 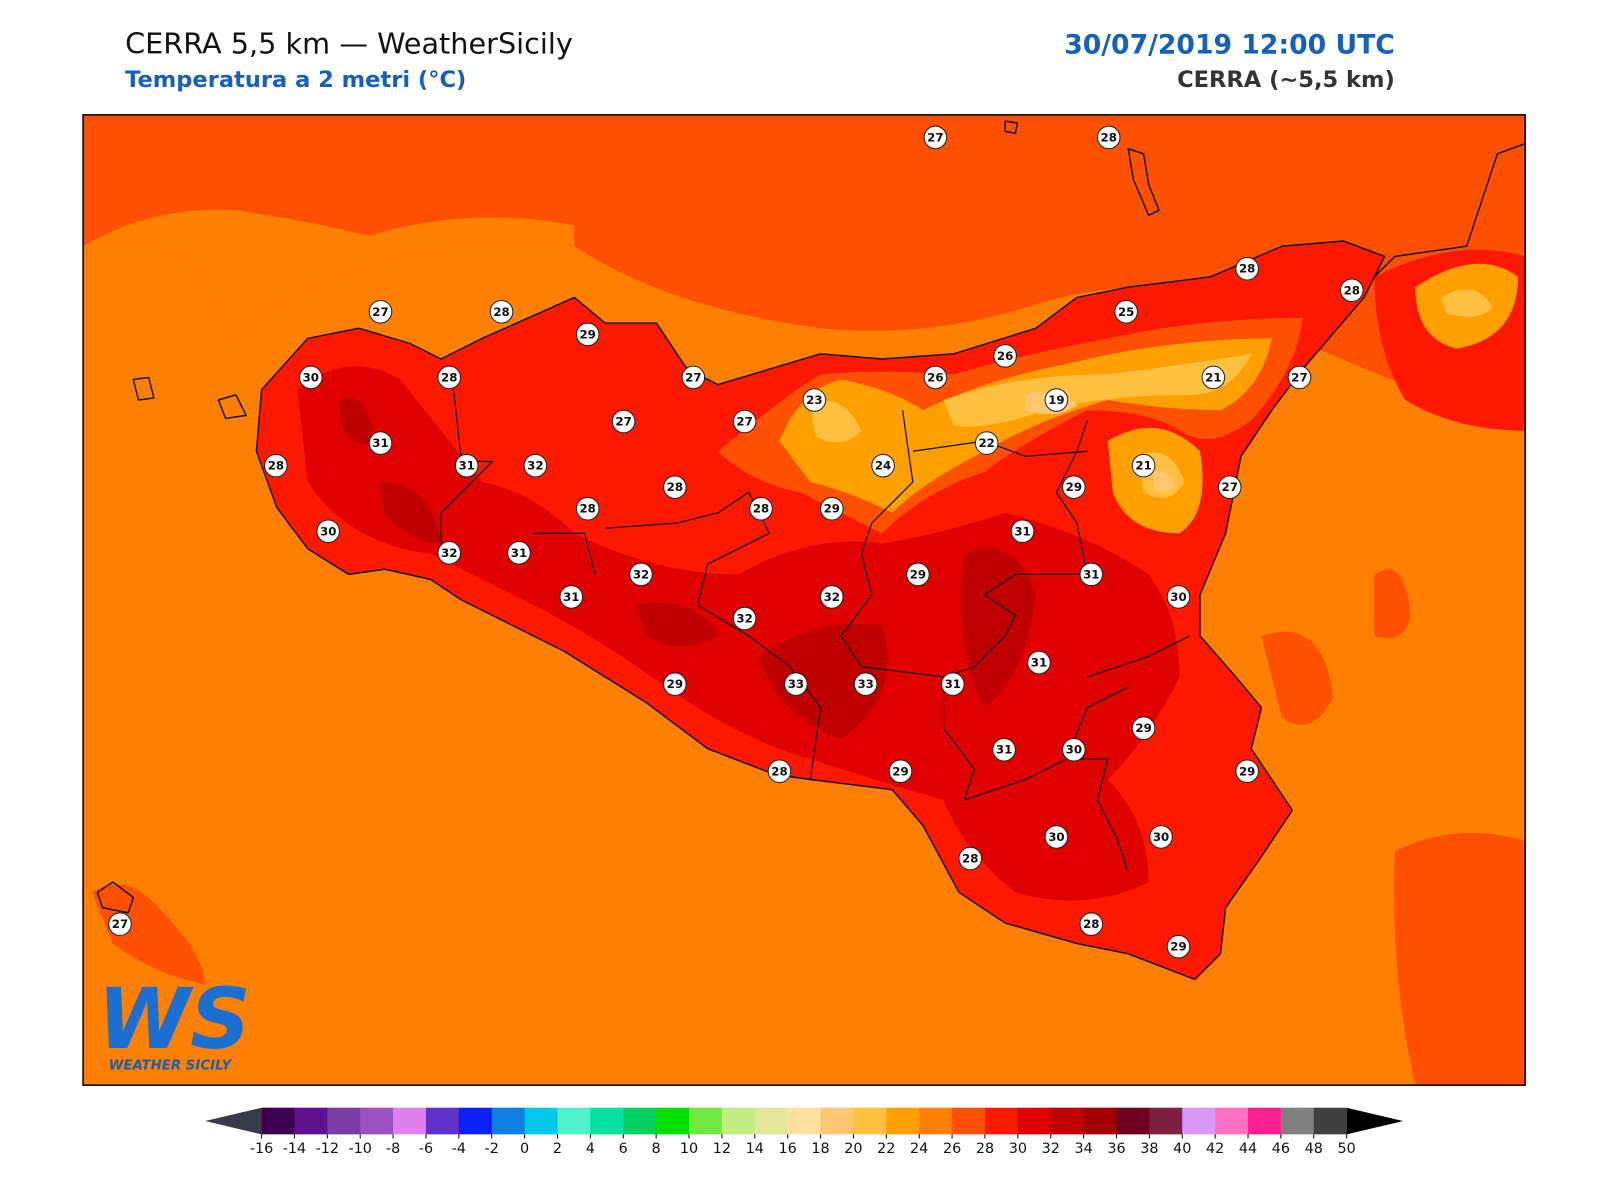 What do you see at coordinates (1083, 1149) in the screenshot?
I see `colorbar-tick-label: 34` at bounding box center [1083, 1149].